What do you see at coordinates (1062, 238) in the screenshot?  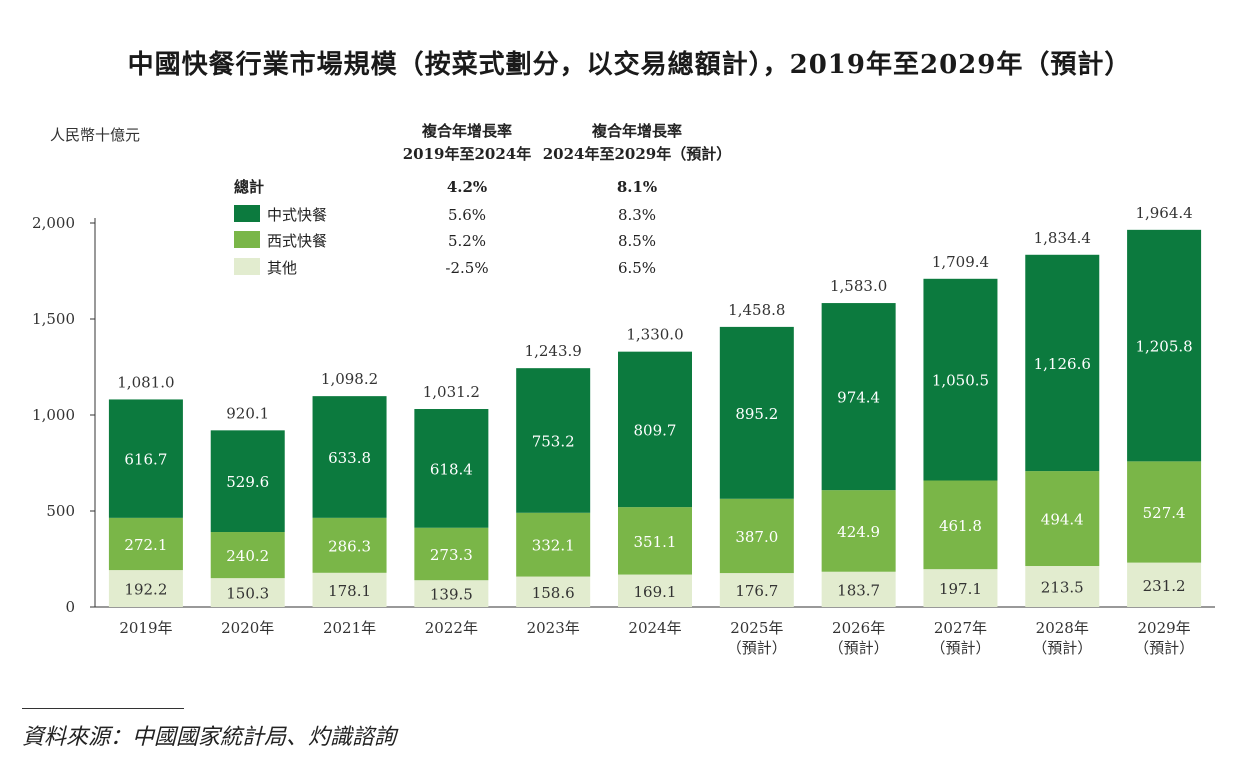 I see `total-value-label: 1,834.4` at bounding box center [1062, 238].